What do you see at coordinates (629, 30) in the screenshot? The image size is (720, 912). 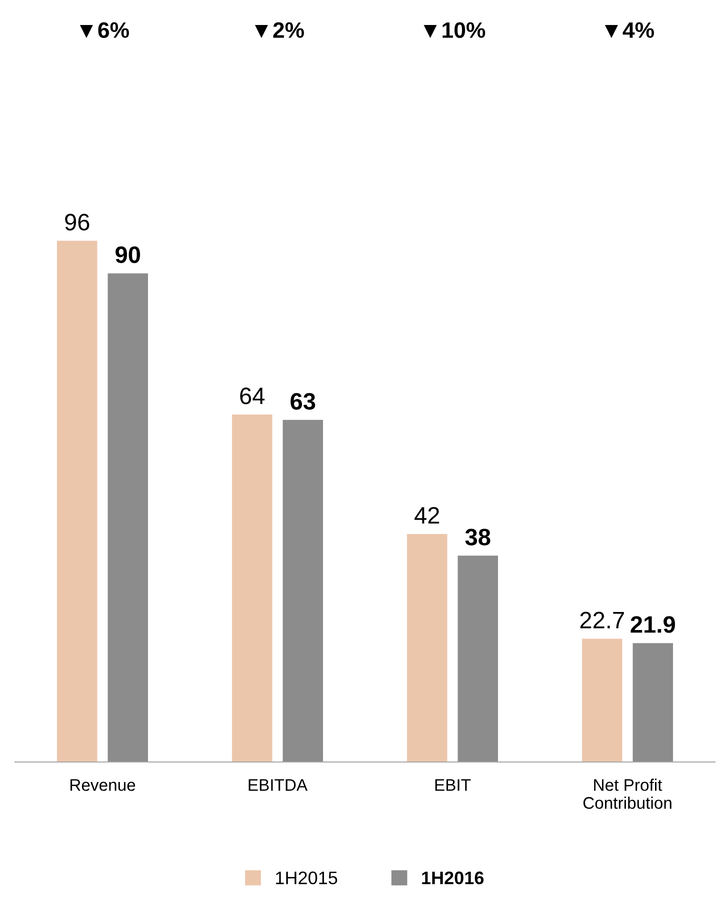 I see `text: ▼4%` at bounding box center [629, 30].